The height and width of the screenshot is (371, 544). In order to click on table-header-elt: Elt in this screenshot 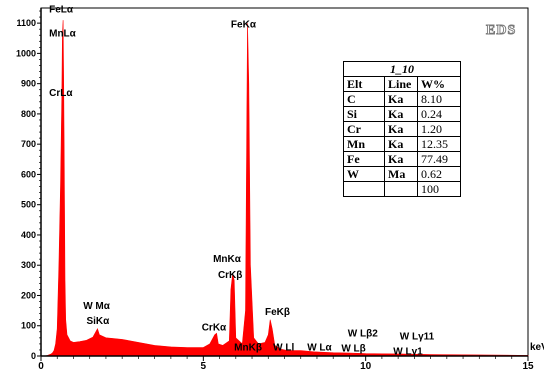, I will do `click(364, 84)`.